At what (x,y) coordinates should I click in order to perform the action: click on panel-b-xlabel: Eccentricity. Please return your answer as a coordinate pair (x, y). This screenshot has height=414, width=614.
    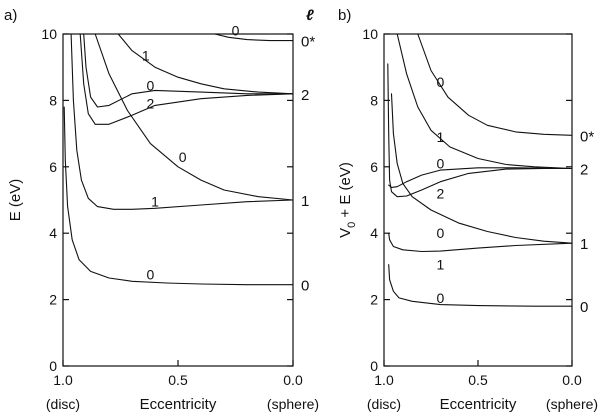
    Looking at the image, I should click on (478, 404).